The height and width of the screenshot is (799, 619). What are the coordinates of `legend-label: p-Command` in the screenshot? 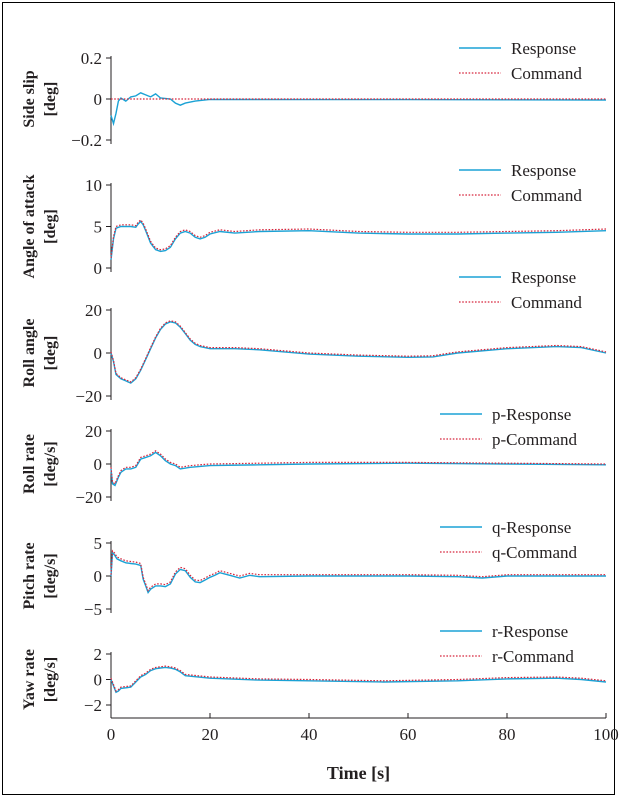 It's located at (534, 439).